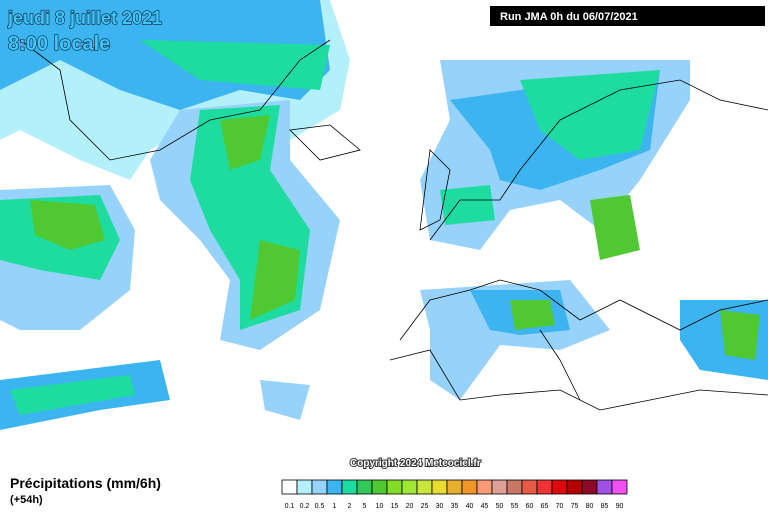  What do you see at coordinates (470, 506) in the screenshot?
I see `legend-label: 40` at bounding box center [470, 506].